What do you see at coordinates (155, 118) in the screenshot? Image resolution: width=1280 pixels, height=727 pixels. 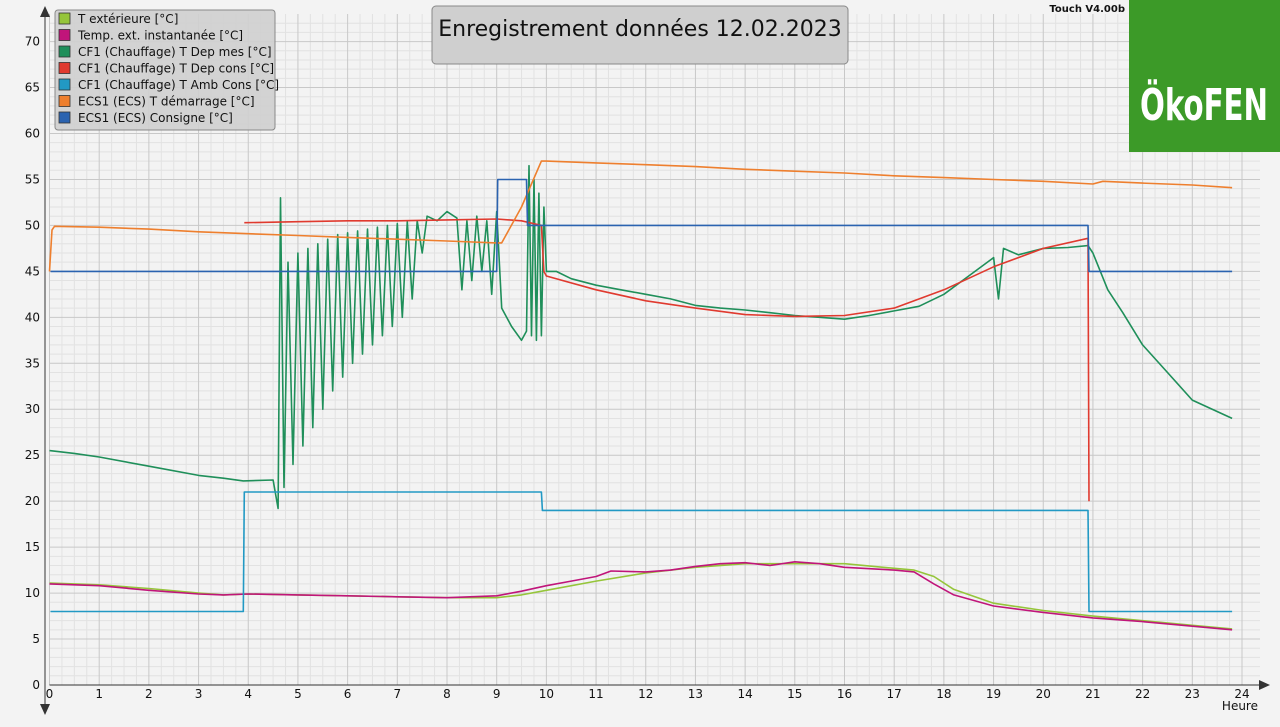 I see `legend-label: ECS1 (ECS) Consigne [°C]` at bounding box center [155, 118].